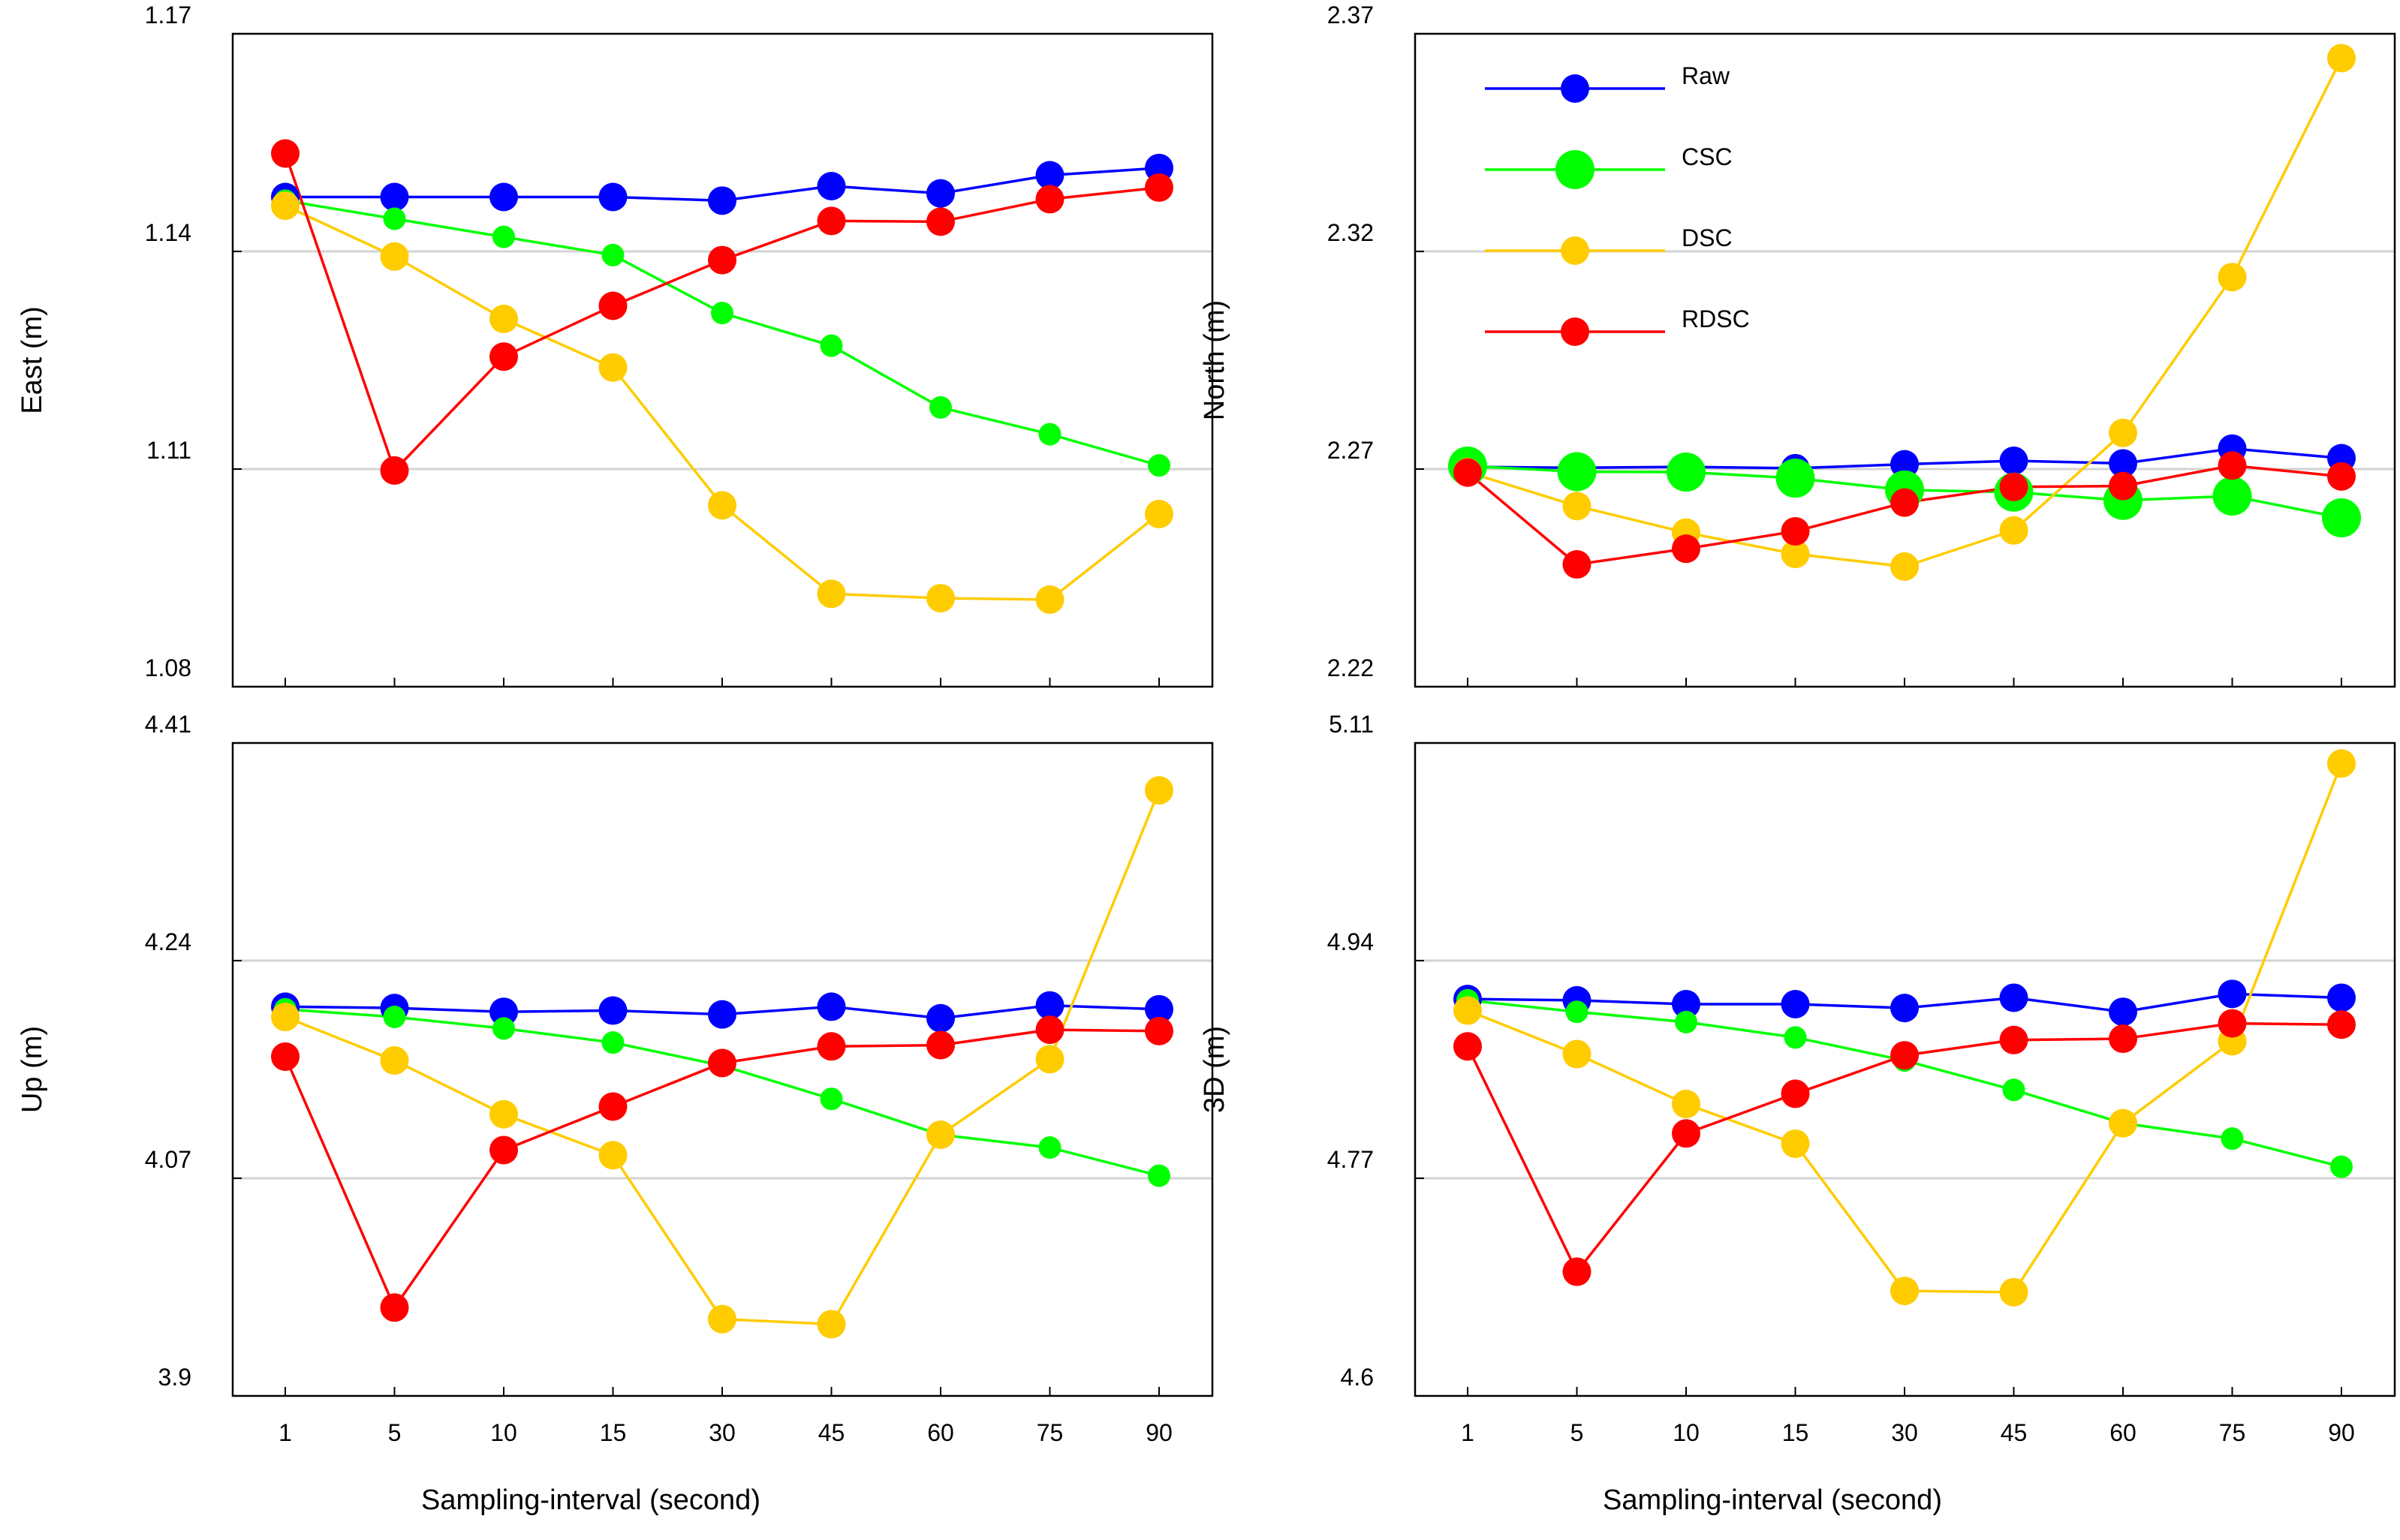  I want to click on east-y-tick-label: 1.17, so click(168, 16).